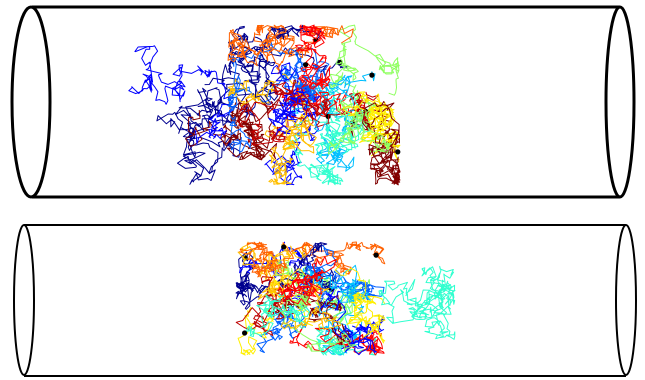  Describe the element at coordinates (31, 102) in the screenshot. I see `top-tube-left-cap` at that location.